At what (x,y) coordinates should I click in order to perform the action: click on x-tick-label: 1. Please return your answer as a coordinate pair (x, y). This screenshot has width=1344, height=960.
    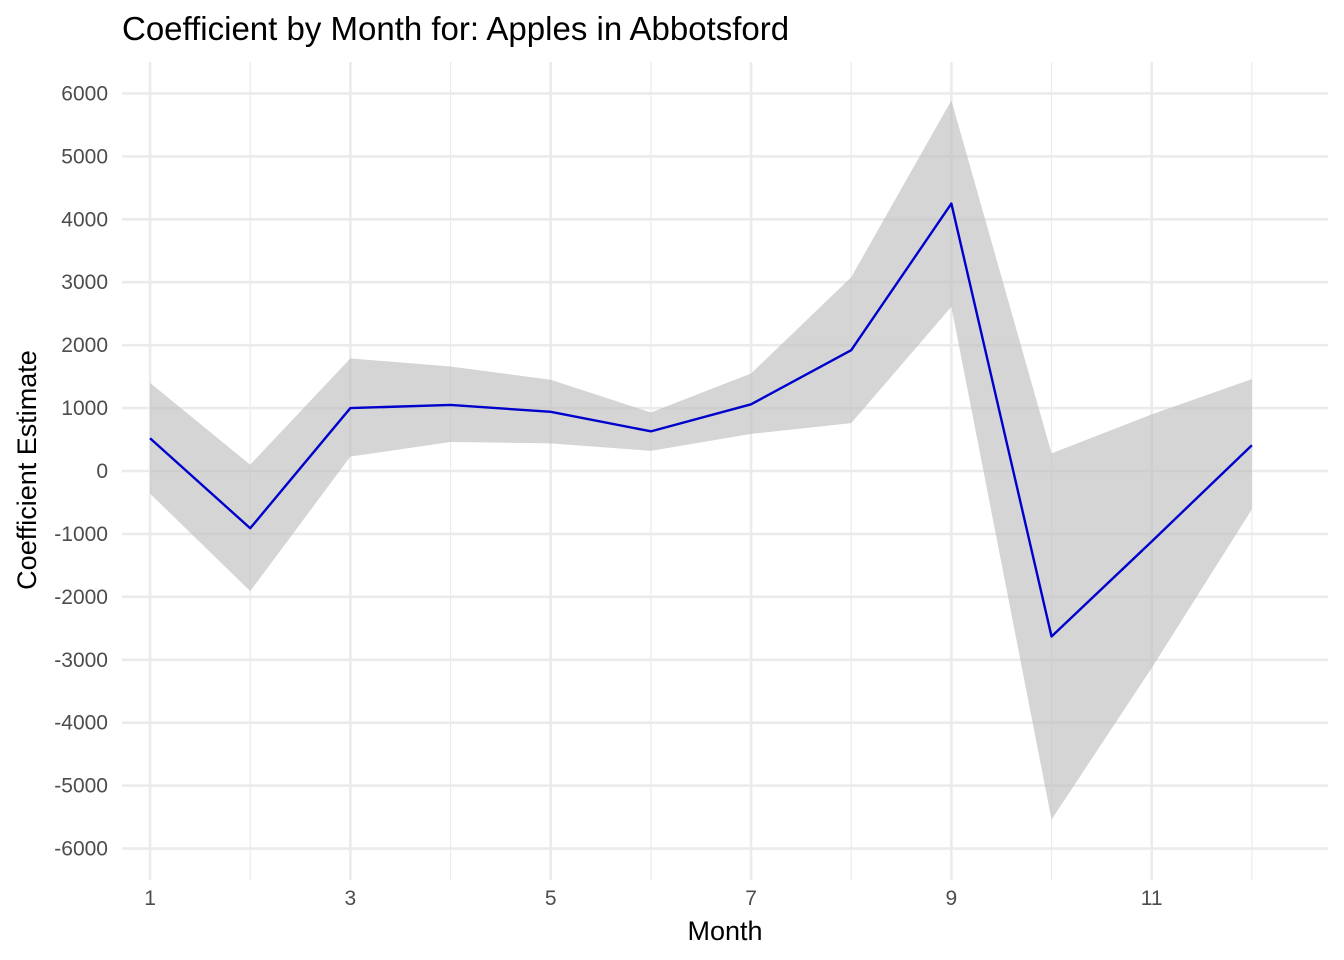
    Looking at the image, I should click on (150, 898).